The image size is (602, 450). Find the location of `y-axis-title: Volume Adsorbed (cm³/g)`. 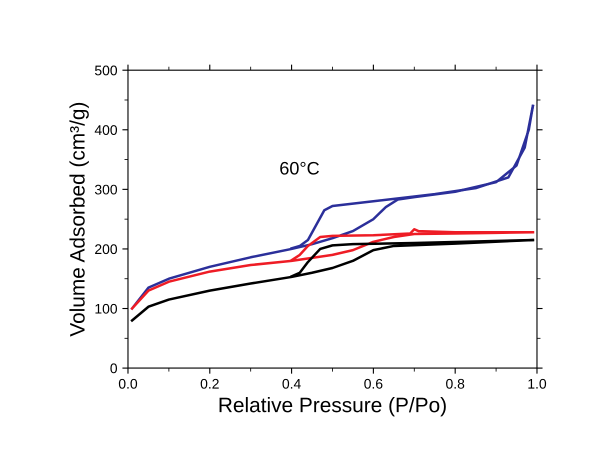

y-axis-title: Volume Adsorbed (cm³/g) is located at coordinates (79, 219).